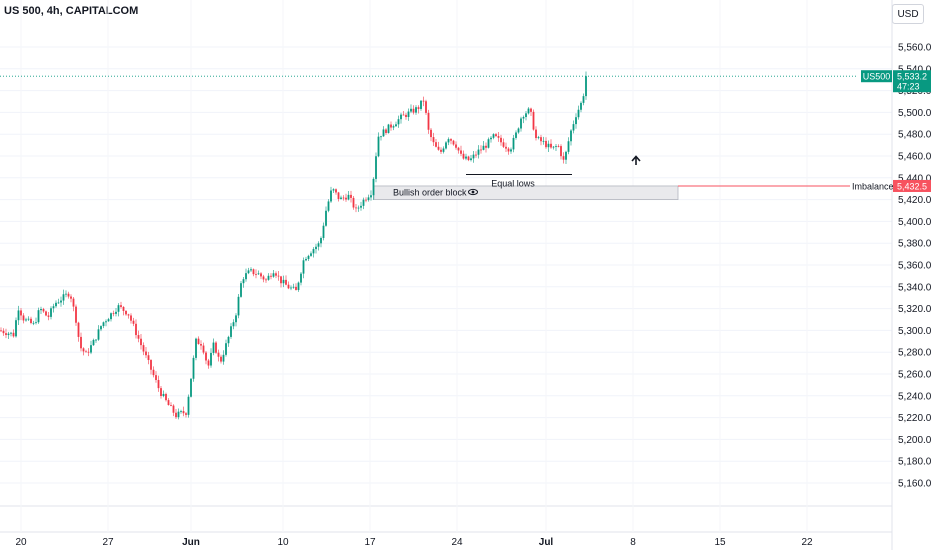 This screenshot has width=932, height=550. I want to click on x-tick-label: 24, so click(457, 542).